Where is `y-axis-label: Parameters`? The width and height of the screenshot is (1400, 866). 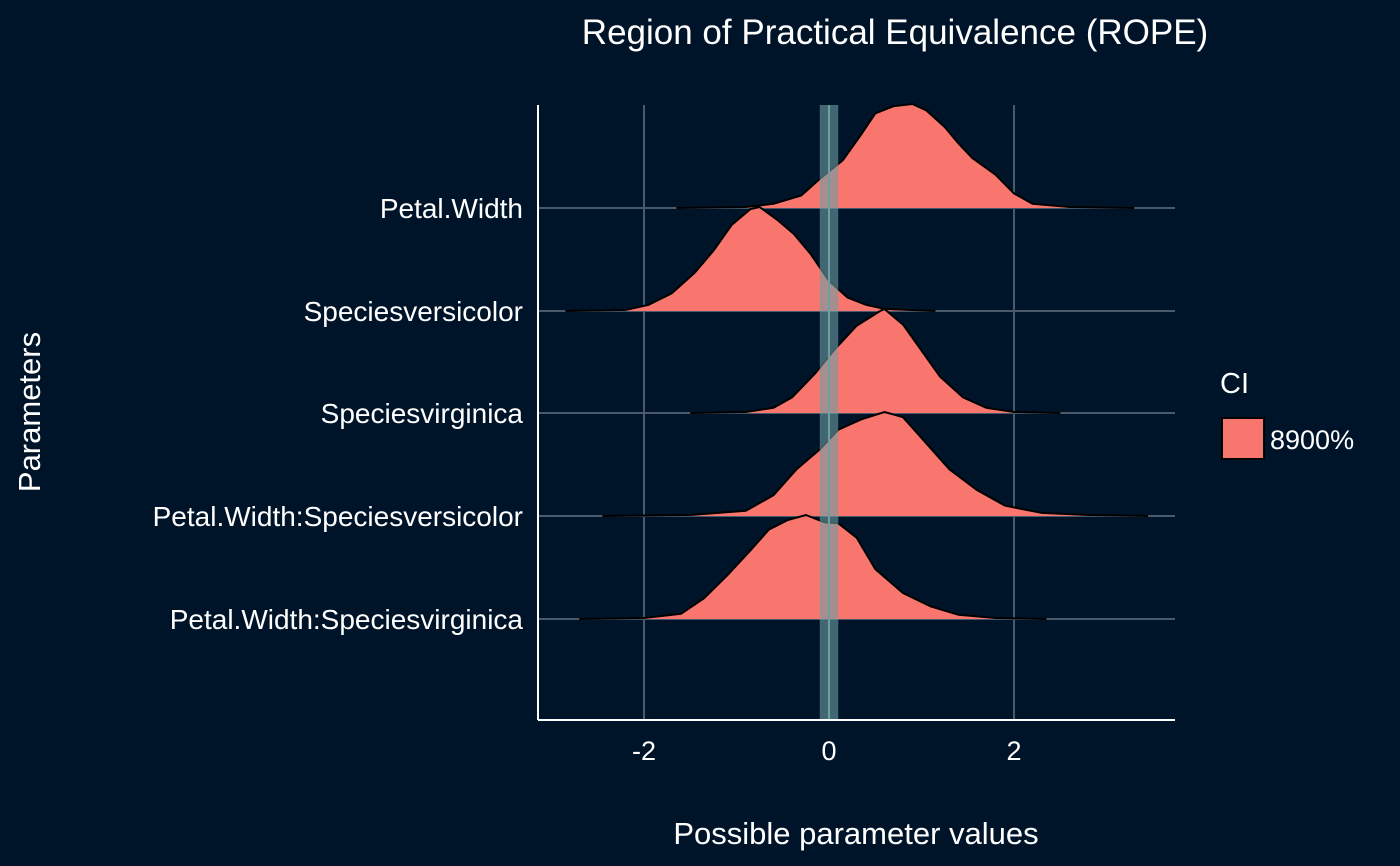 y-axis-label: Parameters is located at coordinates (29, 412).